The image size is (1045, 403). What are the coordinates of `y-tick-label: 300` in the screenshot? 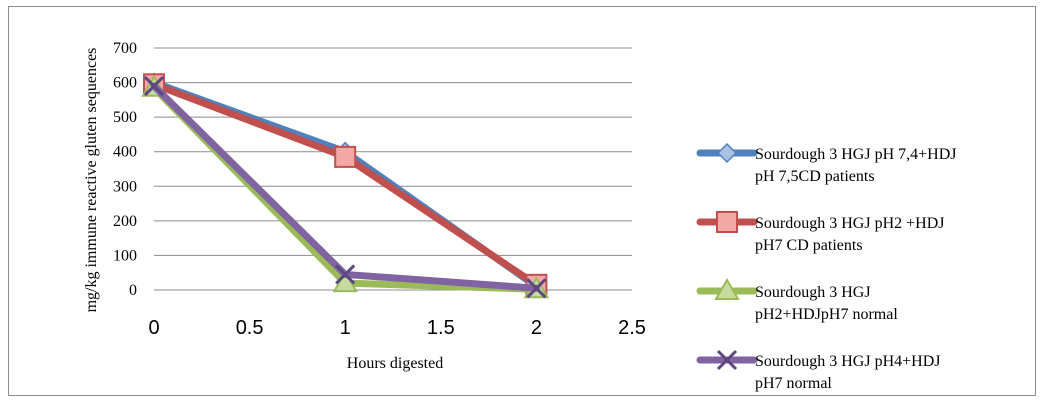 It's located at (125, 186).